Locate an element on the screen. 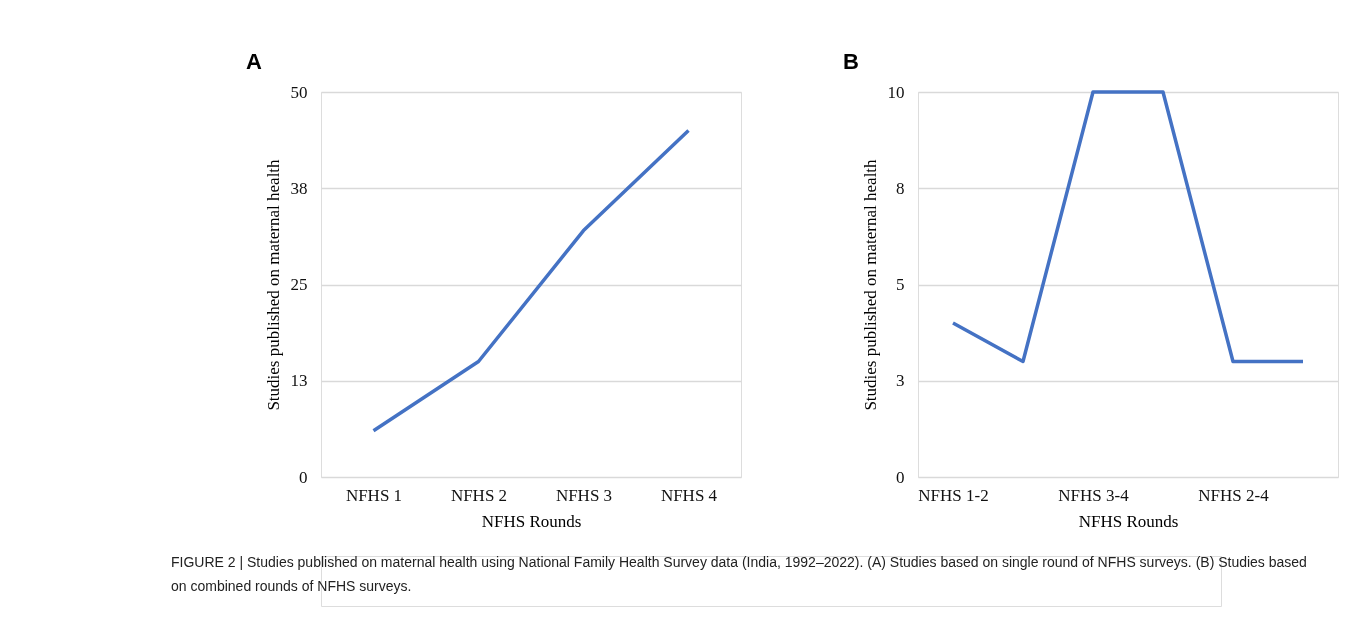 The width and height of the screenshot is (1355, 623). x-tick-label: NFHS 2-4 is located at coordinates (1234, 495).